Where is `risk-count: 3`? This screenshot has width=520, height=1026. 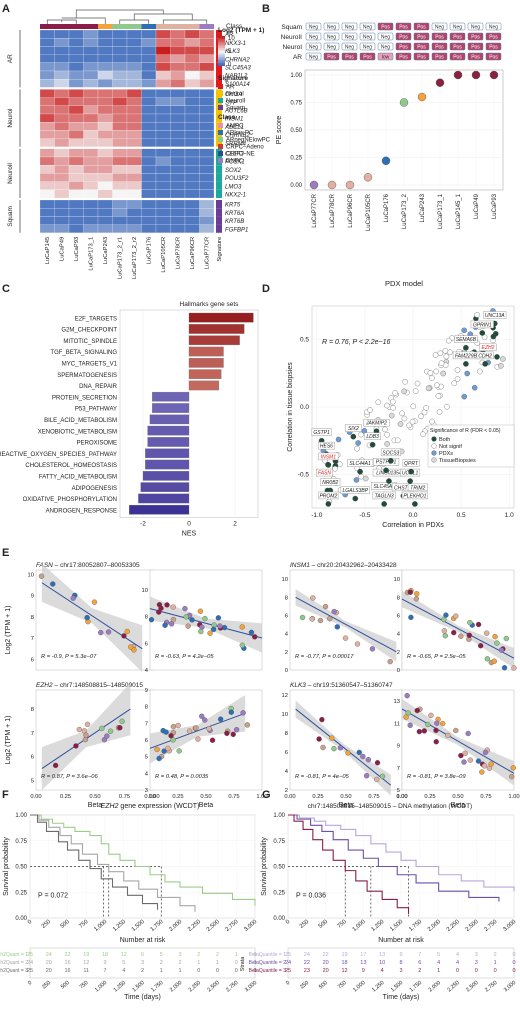
risk-count: 3 is located at coordinates (476, 963).